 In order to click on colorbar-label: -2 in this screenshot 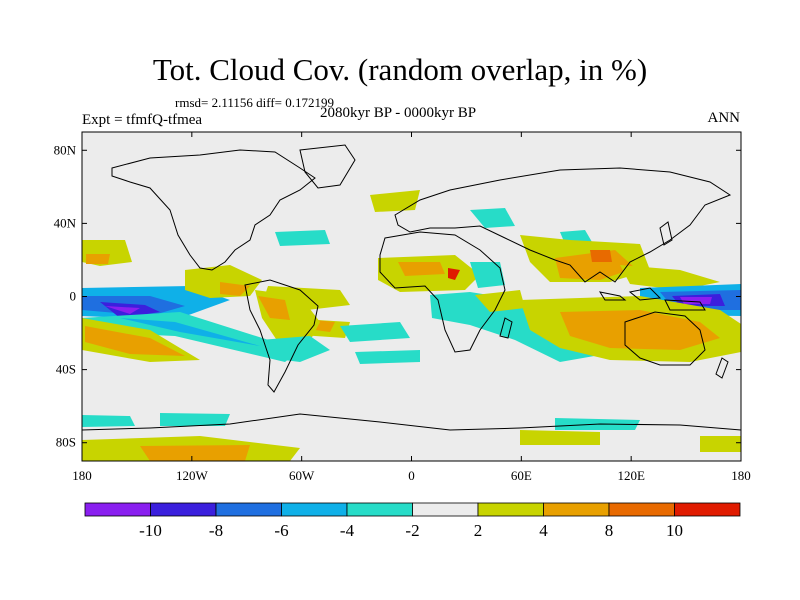, I will do `click(412, 530)`.